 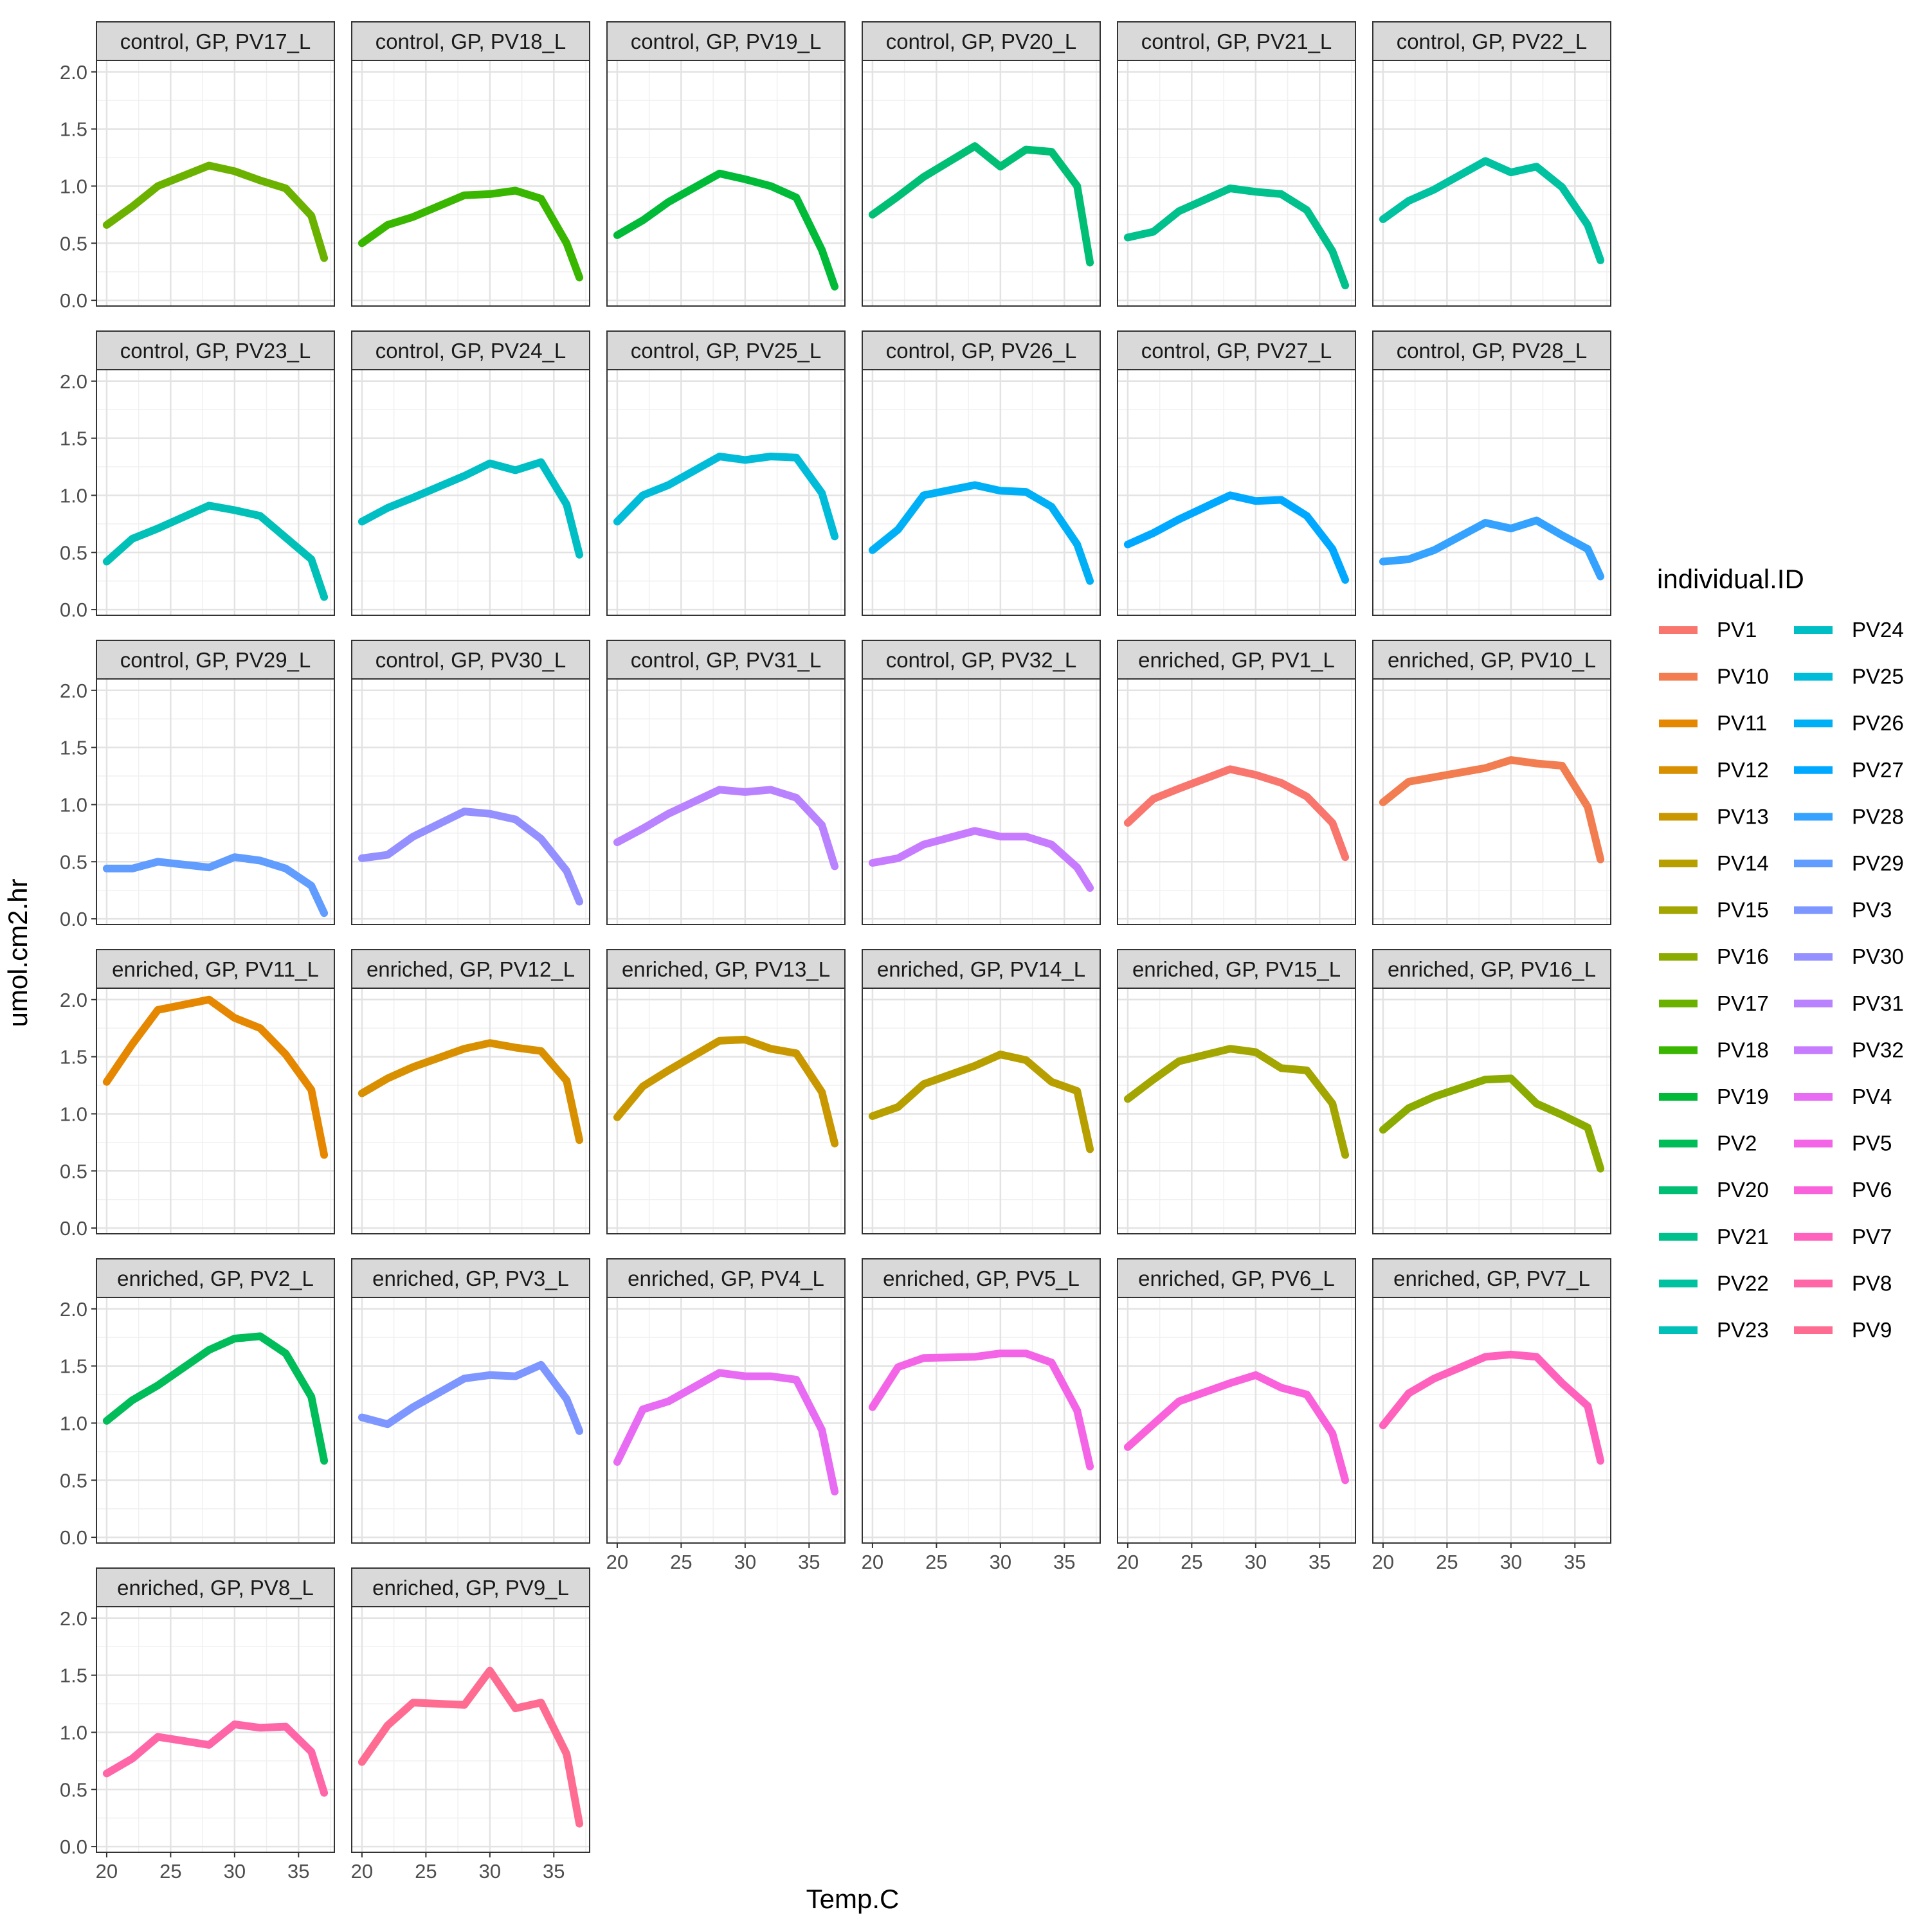 I want to click on y-tick-label: 1.5, so click(x=73, y=129).